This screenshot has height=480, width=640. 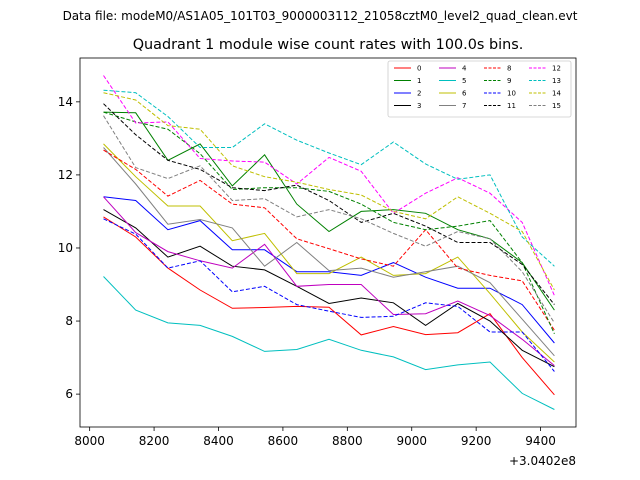 I want to click on legend-label-9: 9, so click(x=509, y=81).